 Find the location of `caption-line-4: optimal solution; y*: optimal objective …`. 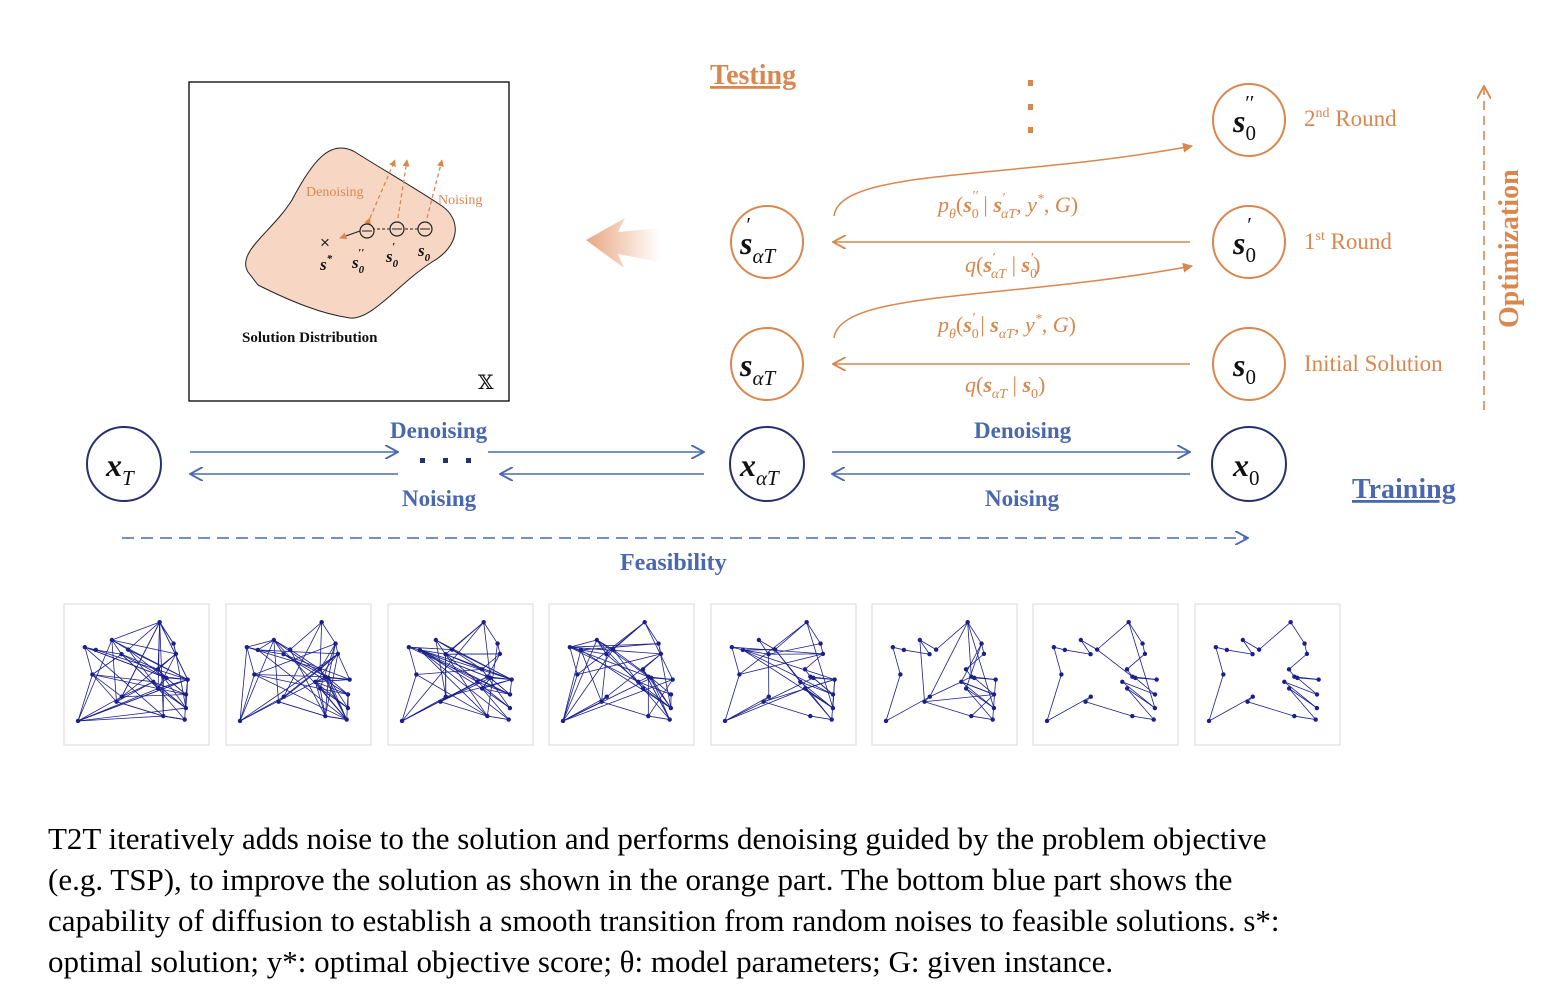

caption-line-4: optimal solution; y*: optimal objective … is located at coordinates (581, 961).